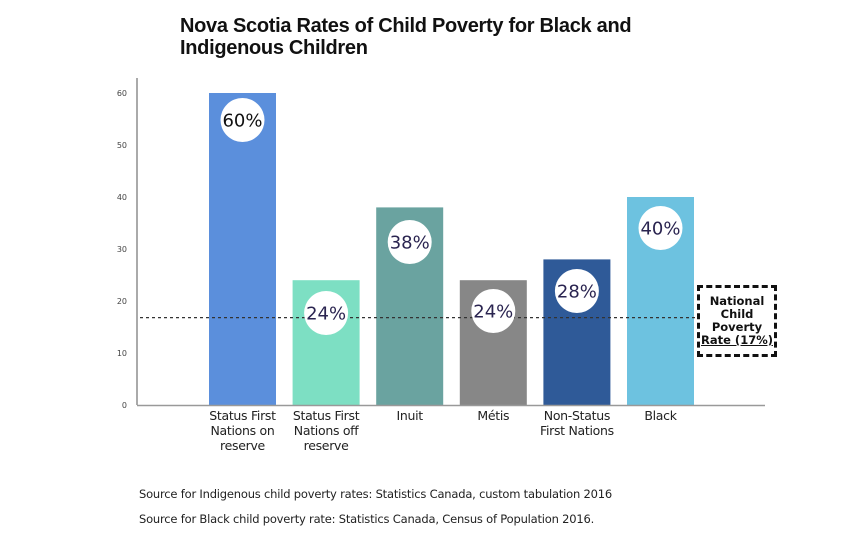 Image resolution: width=864 pixels, height=542 pixels. Describe the element at coordinates (737, 327) in the screenshot. I see `national-rate-label-line: Poverty` at that location.